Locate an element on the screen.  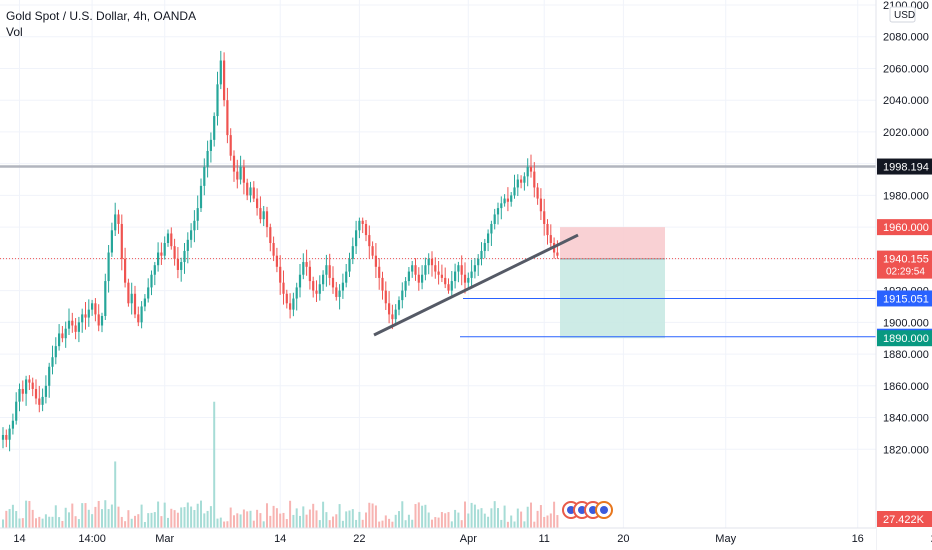
current-price-label: 1940.155 is located at coordinates (906, 260).